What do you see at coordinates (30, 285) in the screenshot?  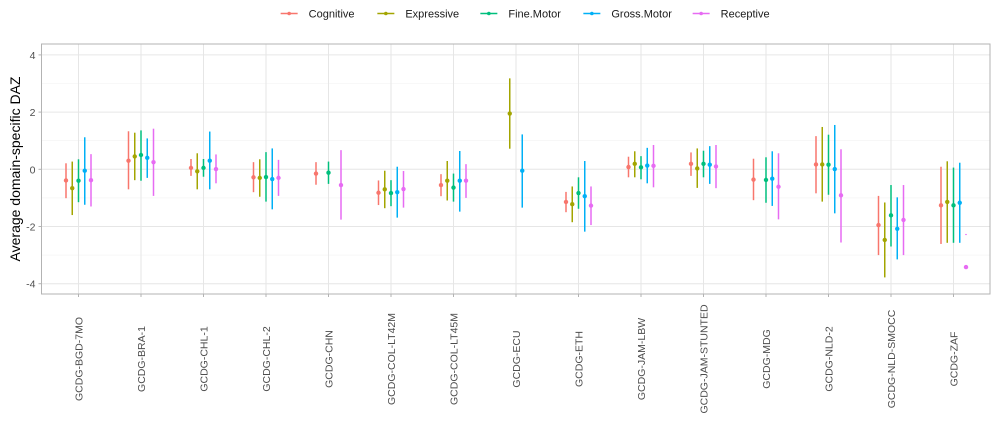 I see `y-tick-label: -4` at bounding box center [30, 285].